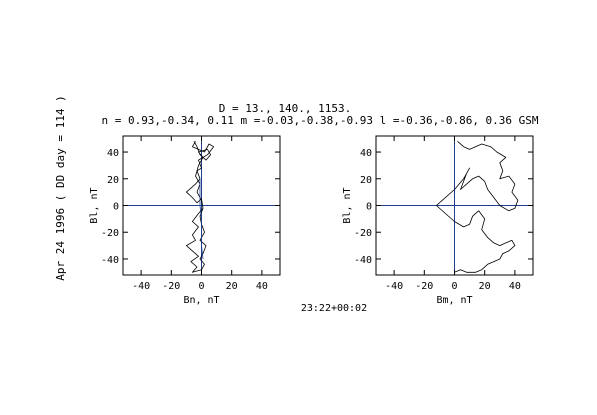 Image resolution: width=597 pixels, height=415 pixels. I want to click on distance-header: D = 13., 140., 1153., so click(285, 108).